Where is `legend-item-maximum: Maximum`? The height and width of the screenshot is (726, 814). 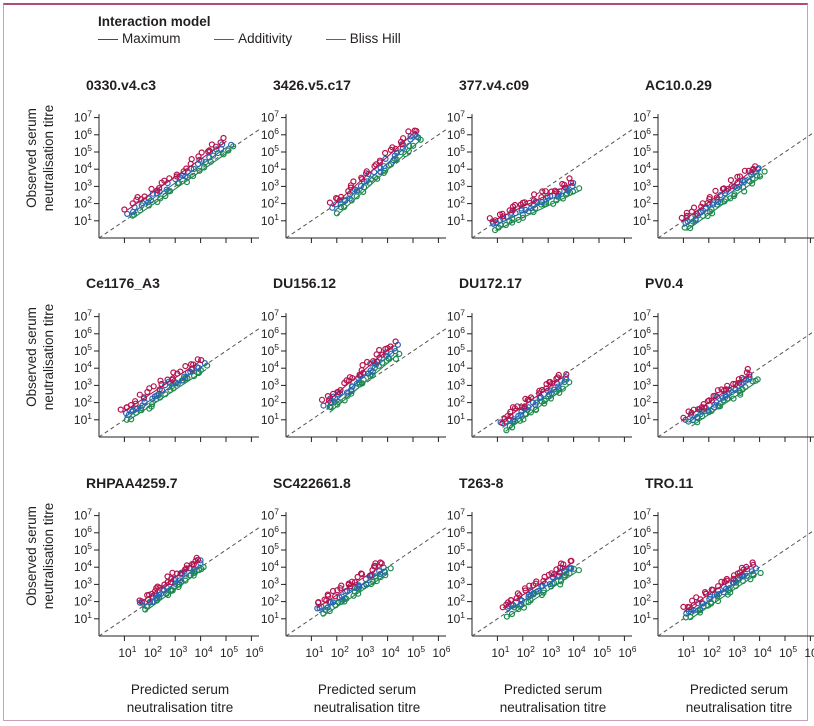
legend-item-maximum: Maximum is located at coordinates (139, 38).